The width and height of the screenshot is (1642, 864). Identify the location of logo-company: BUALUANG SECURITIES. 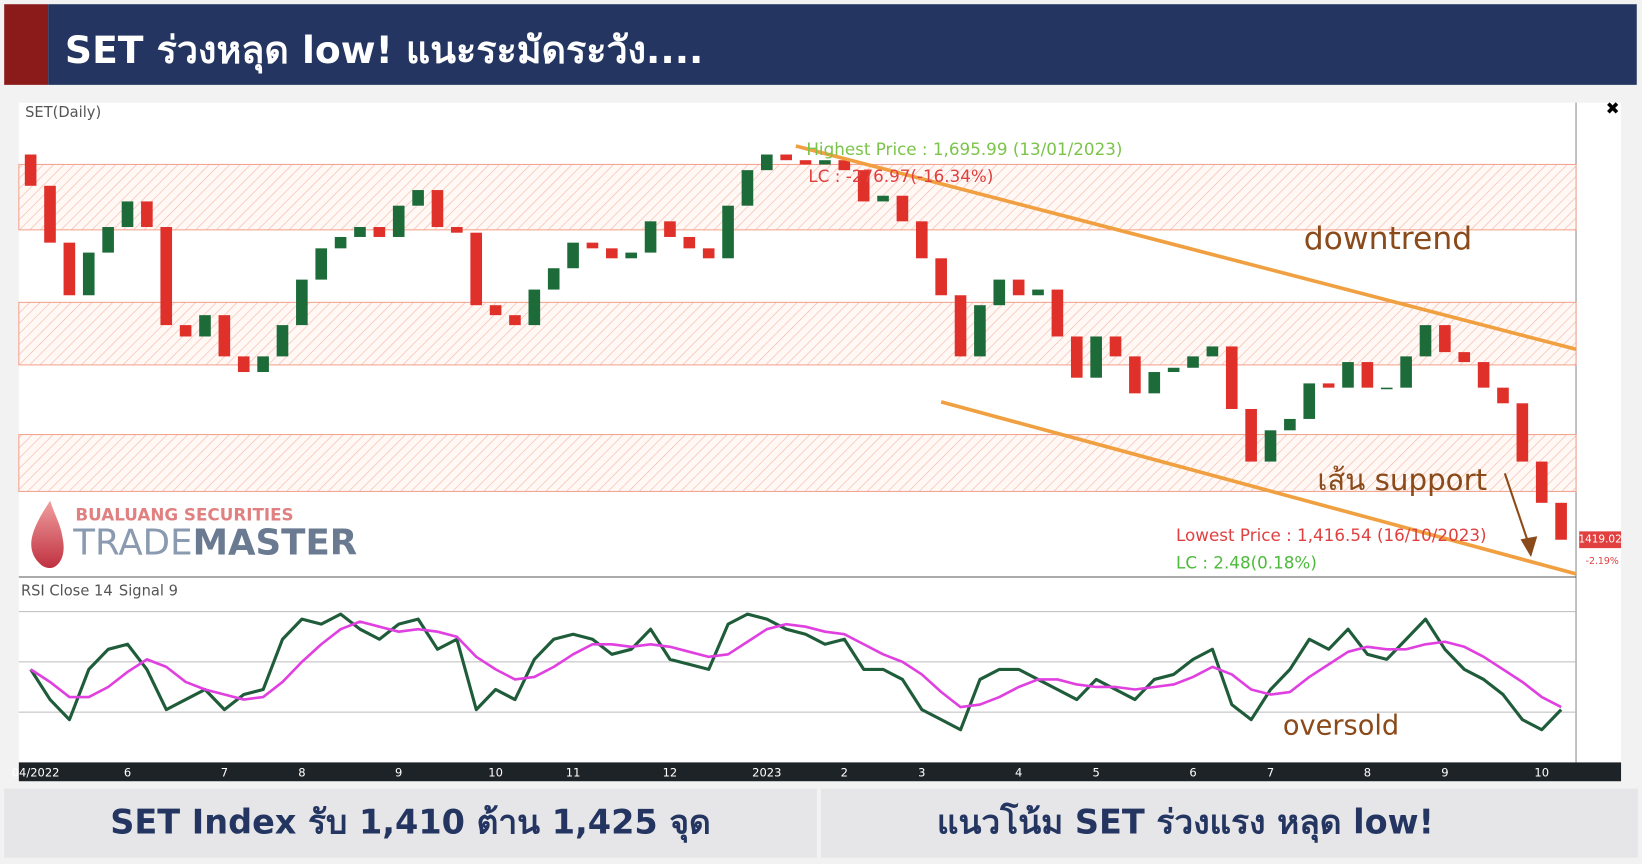
(184, 514).